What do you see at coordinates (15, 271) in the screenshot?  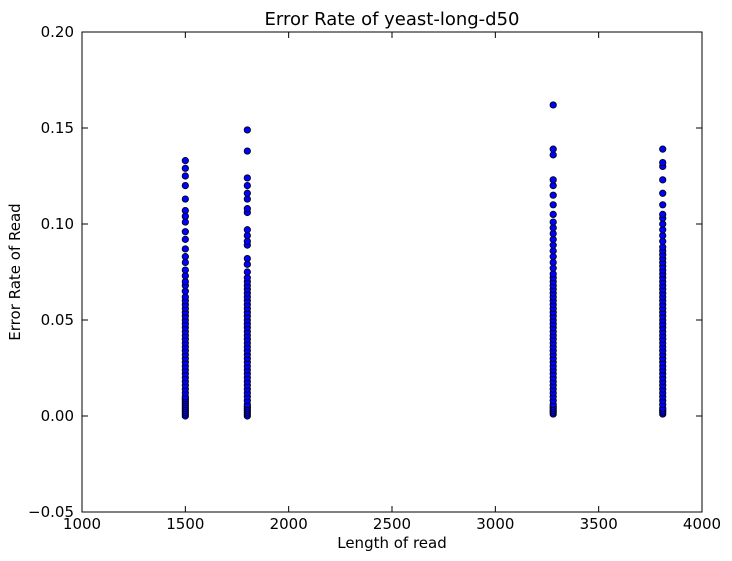 I see `y-axis-label: Error Rate of Read` at bounding box center [15, 271].